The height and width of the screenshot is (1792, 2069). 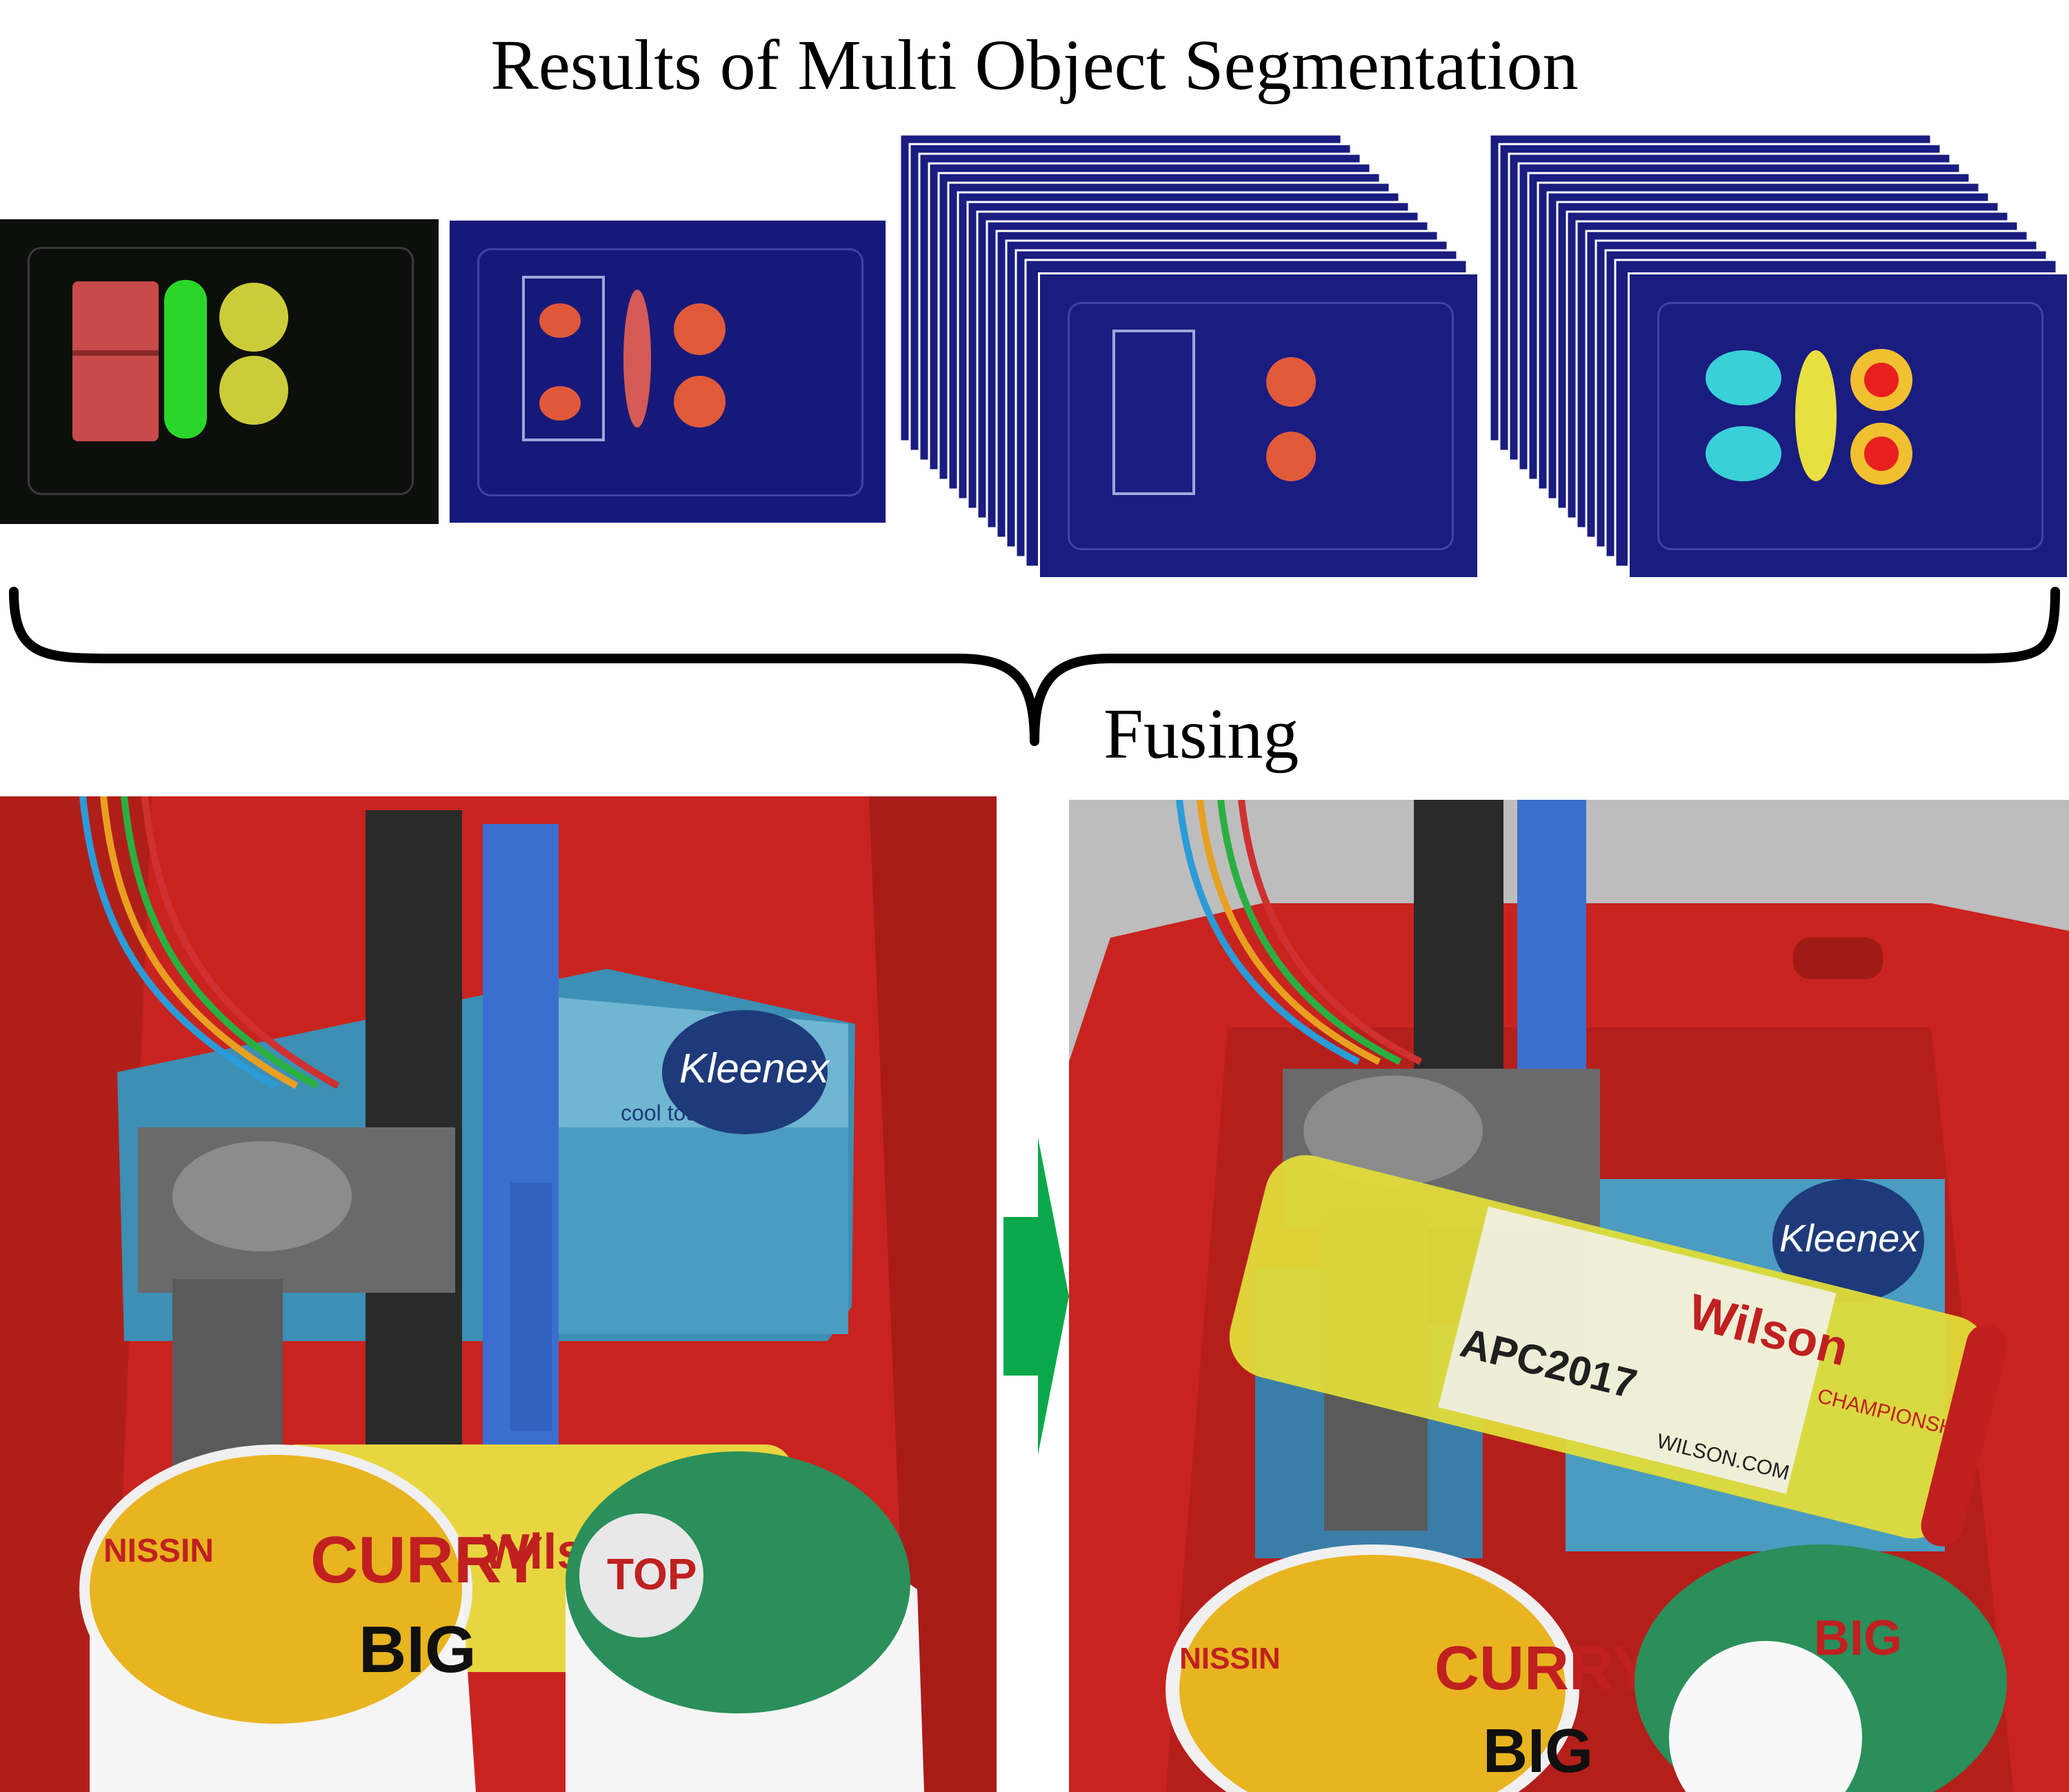 What do you see at coordinates (115, 361) in the screenshot?
I see `segment-red-box` at bounding box center [115, 361].